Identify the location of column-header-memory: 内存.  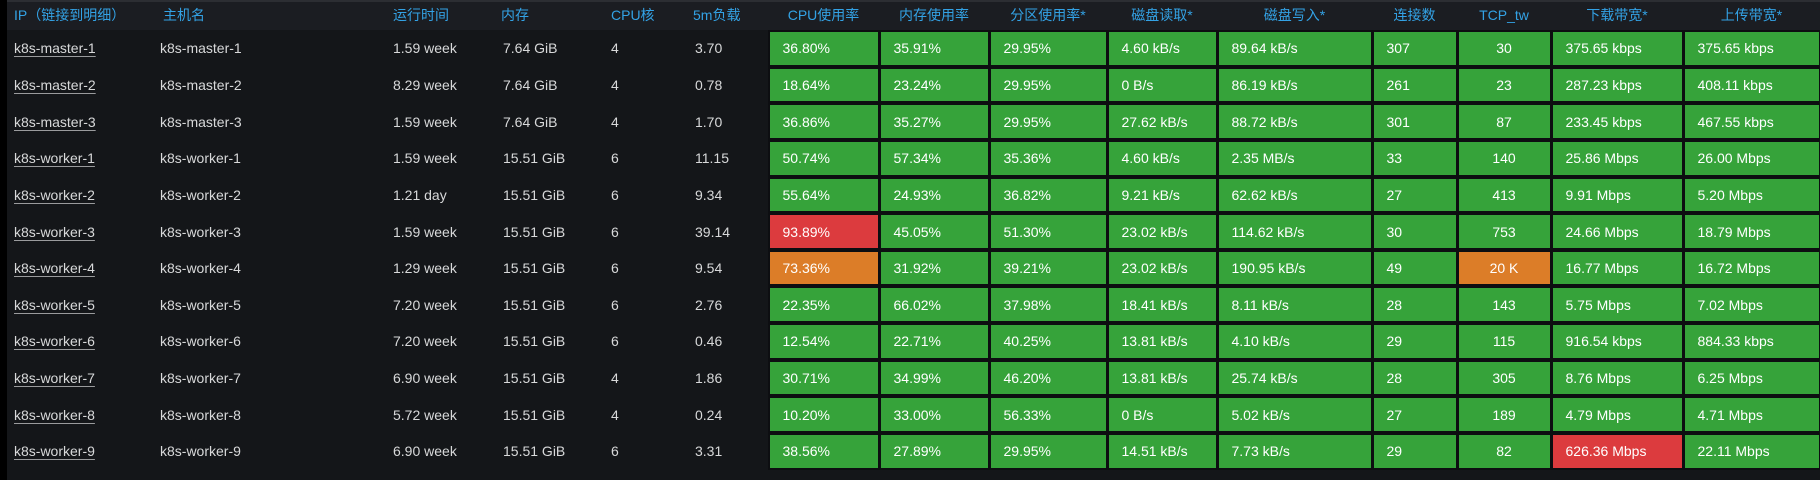
(515, 15).